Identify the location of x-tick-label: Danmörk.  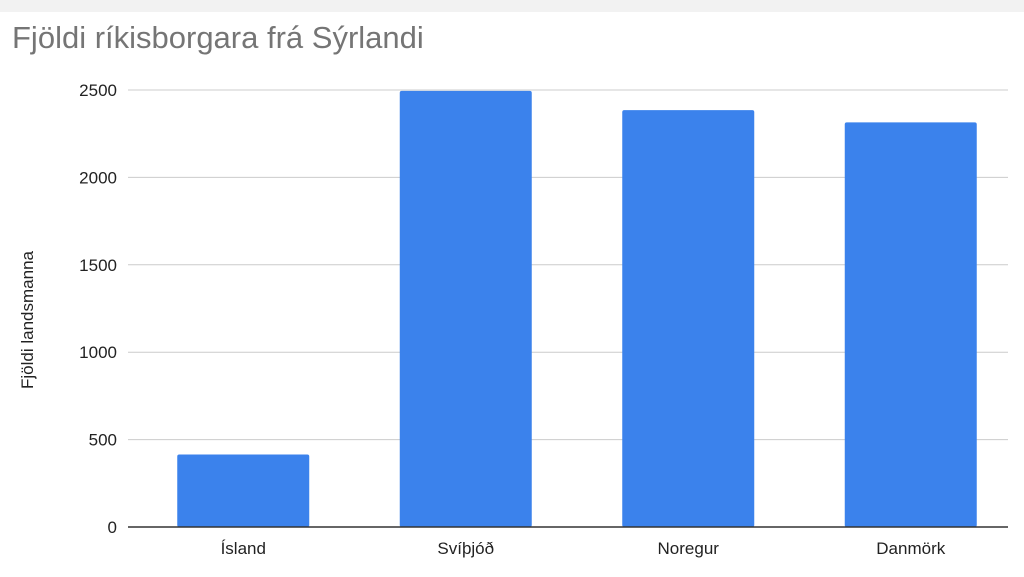
(910, 548).